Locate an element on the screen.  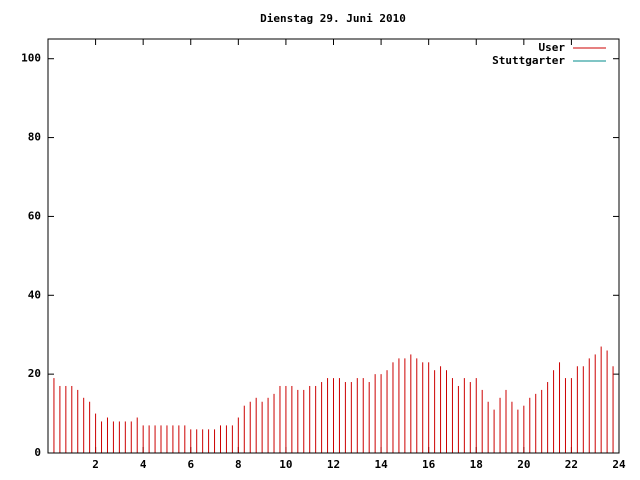
legend-label: Stuttgarter is located at coordinates (528, 60).